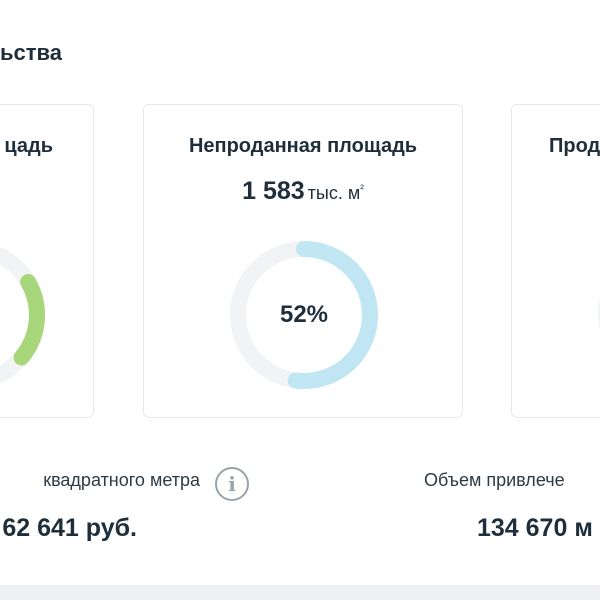 The height and width of the screenshot is (600, 600). What do you see at coordinates (273, 191) in the screenshot?
I see `area-value: 1 583` at bounding box center [273, 191].